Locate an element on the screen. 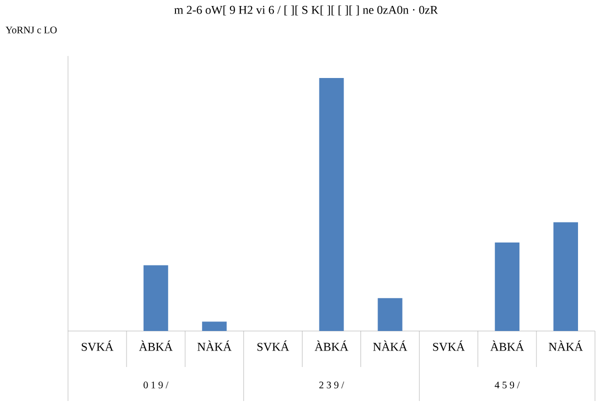 The width and height of the screenshot is (612, 407). text: 4 5 9 / is located at coordinates (507, 385).